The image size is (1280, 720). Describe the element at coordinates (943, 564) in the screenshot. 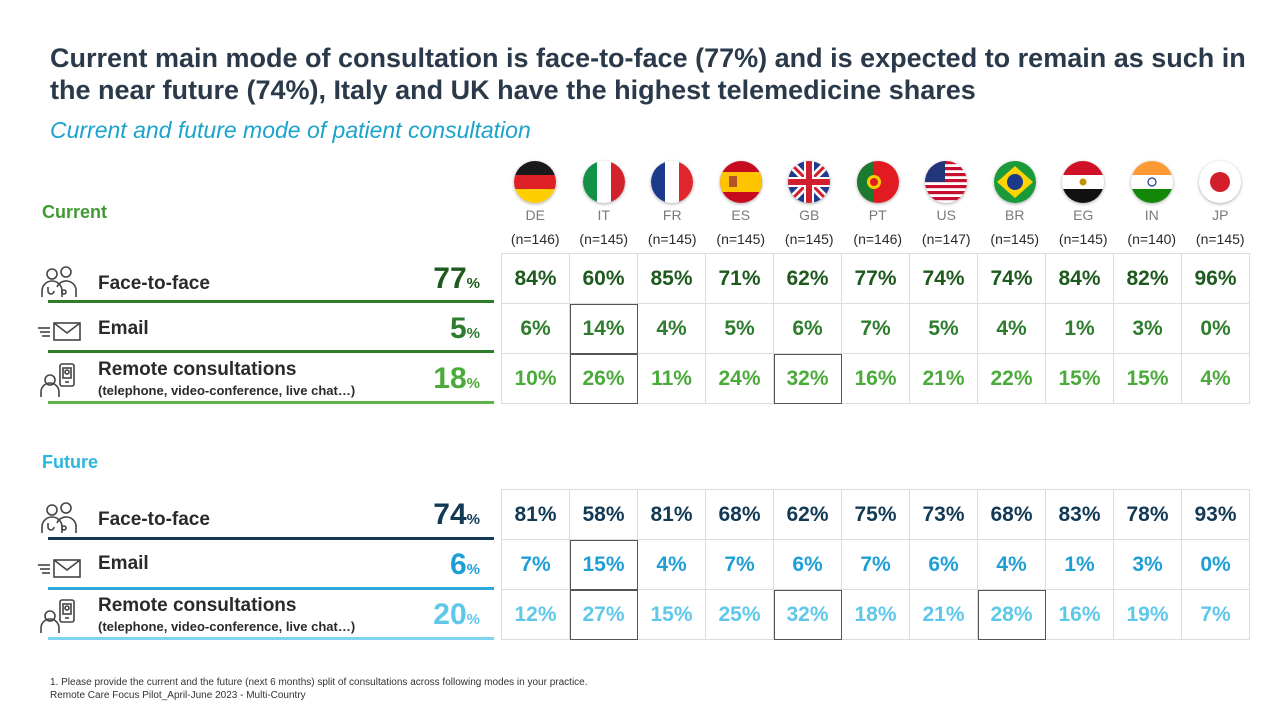

I see `cell-future-email-us: 6%` at that location.